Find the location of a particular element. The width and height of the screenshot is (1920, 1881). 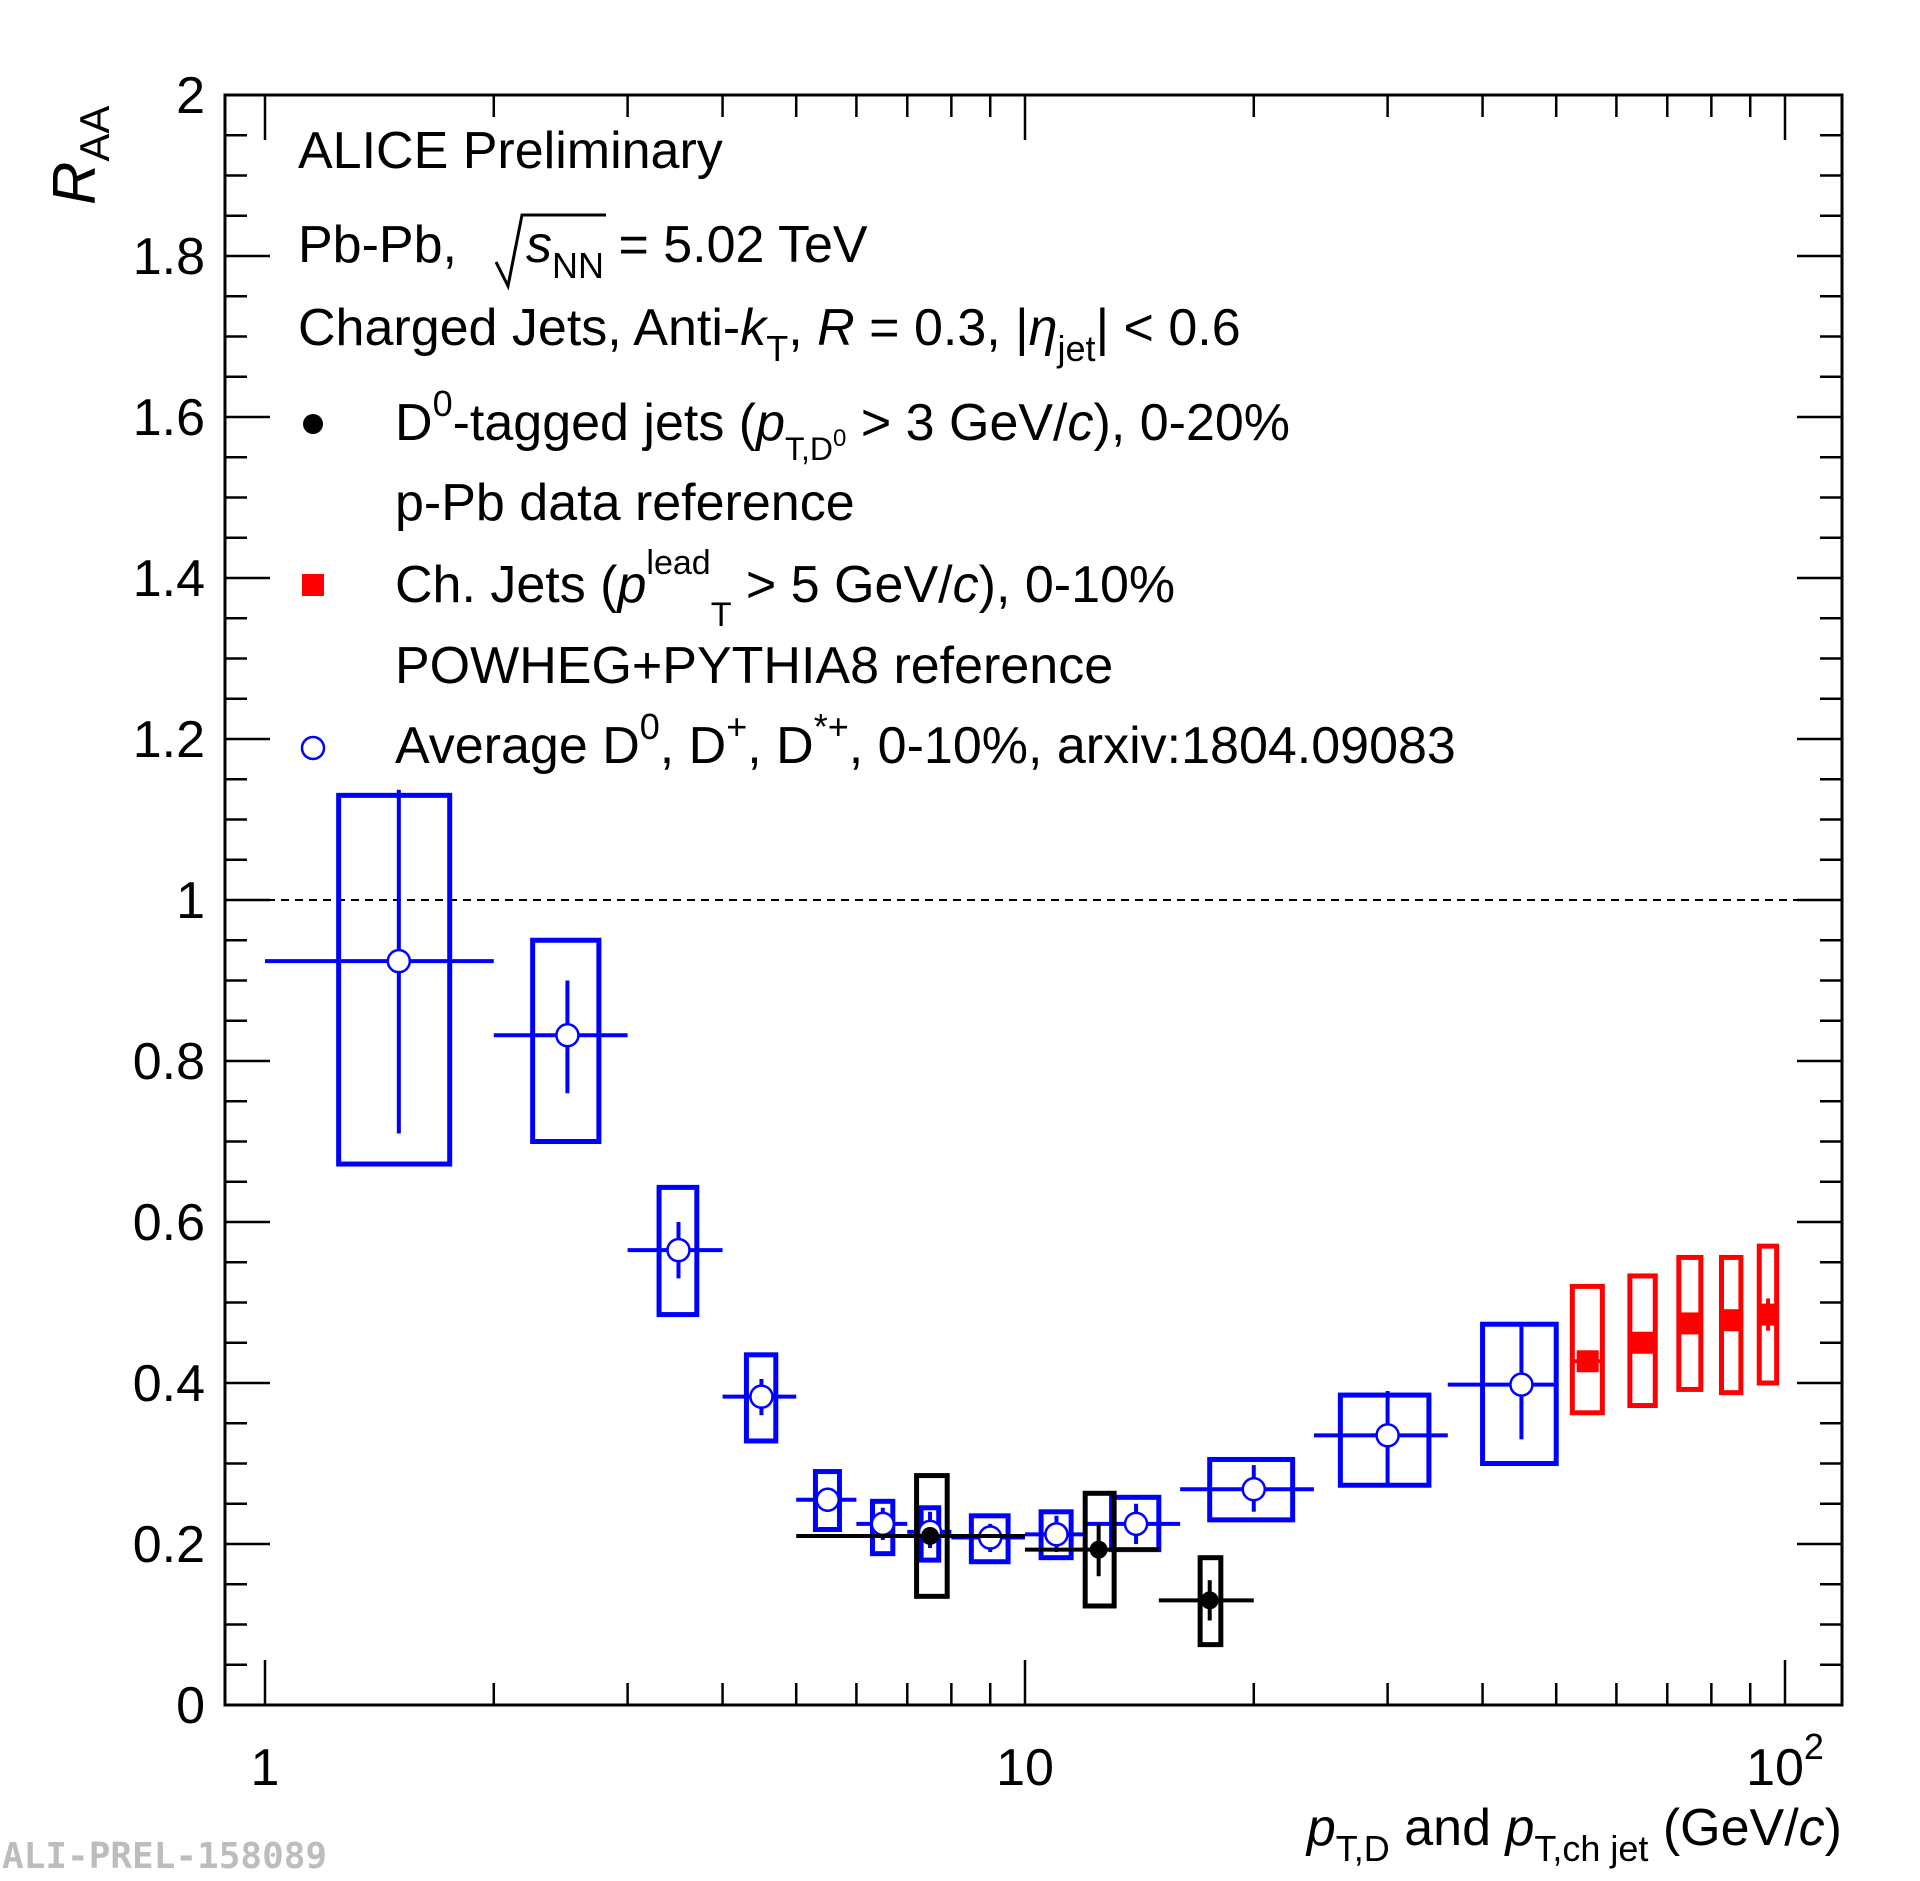

x-tick-label: 1 is located at coordinates (265, 1768).